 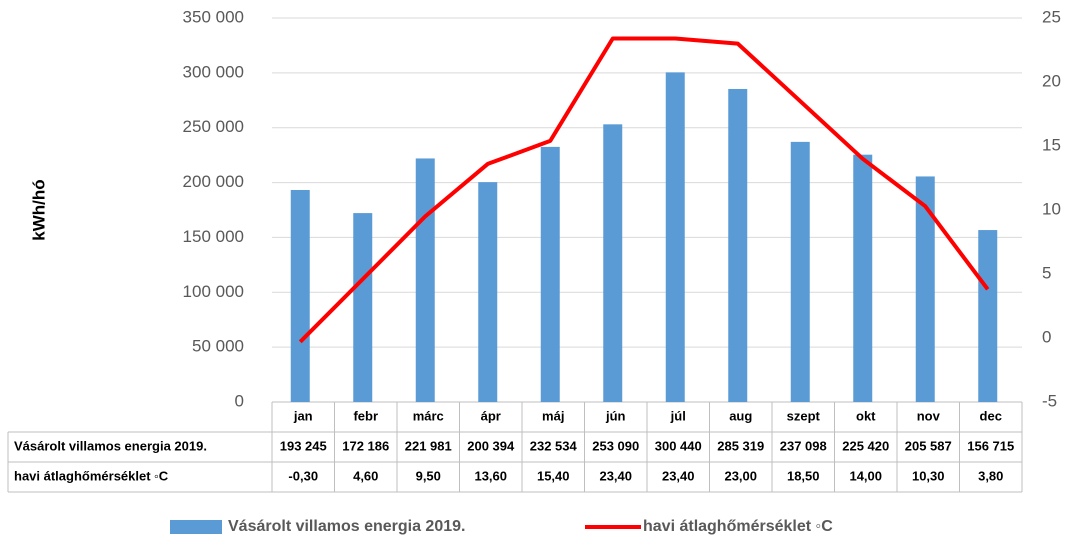 I want to click on x-tick-label: ápr, so click(x=491, y=415).